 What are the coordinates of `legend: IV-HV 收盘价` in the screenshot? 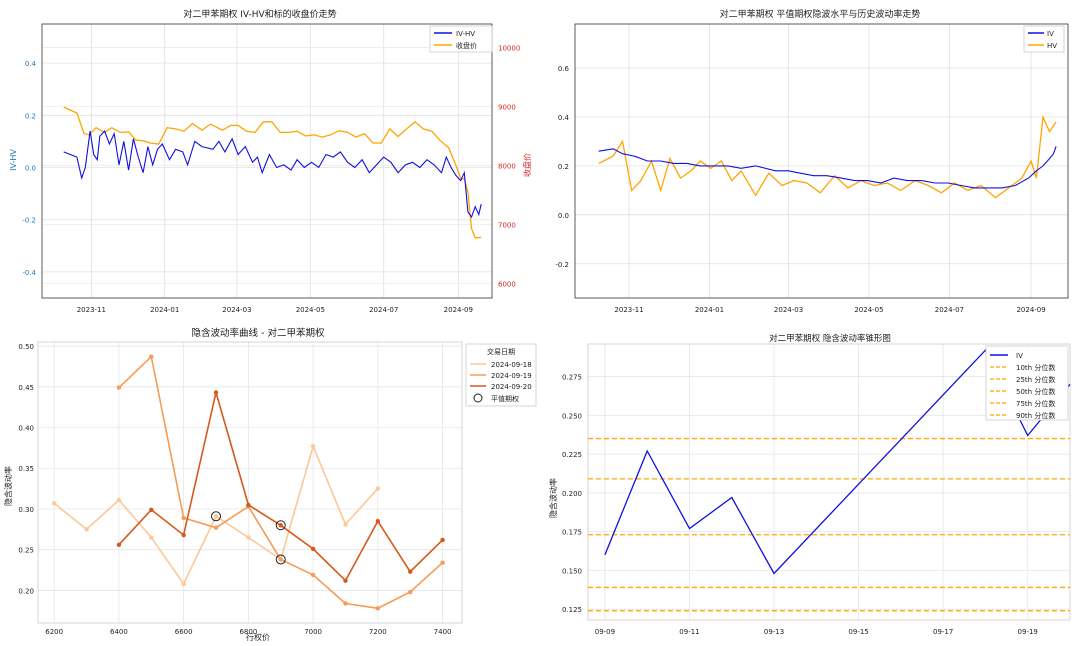 It's located at (461, 39).